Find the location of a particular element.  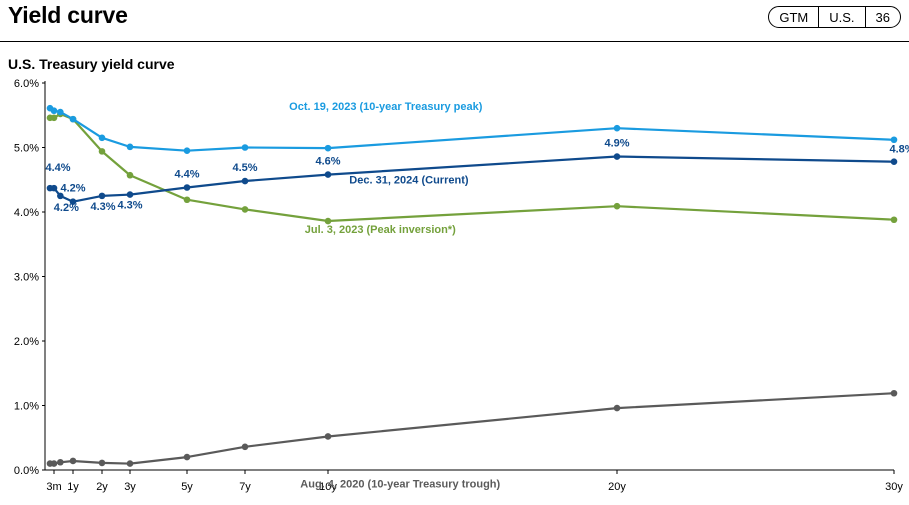

y-tick-label: 3.0% is located at coordinates (26, 278).